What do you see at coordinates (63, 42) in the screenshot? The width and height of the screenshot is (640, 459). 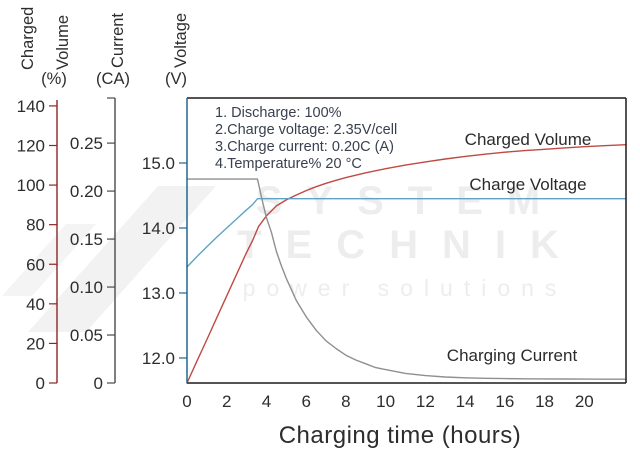 I see `percent-axis-title-word2: Volume` at bounding box center [63, 42].